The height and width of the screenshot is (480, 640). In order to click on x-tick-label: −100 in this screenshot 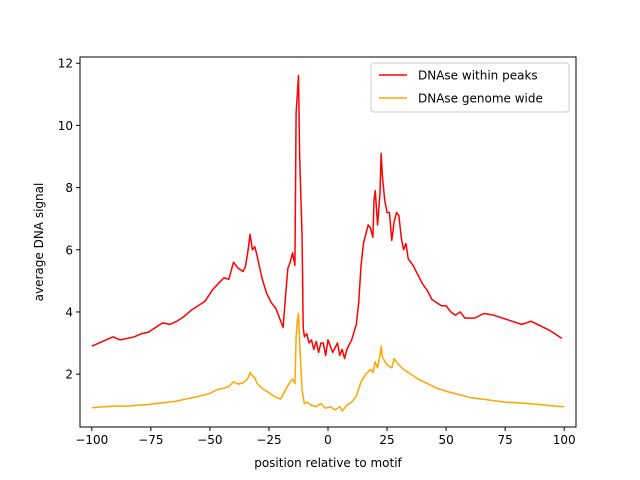, I will do `click(91, 440)`.